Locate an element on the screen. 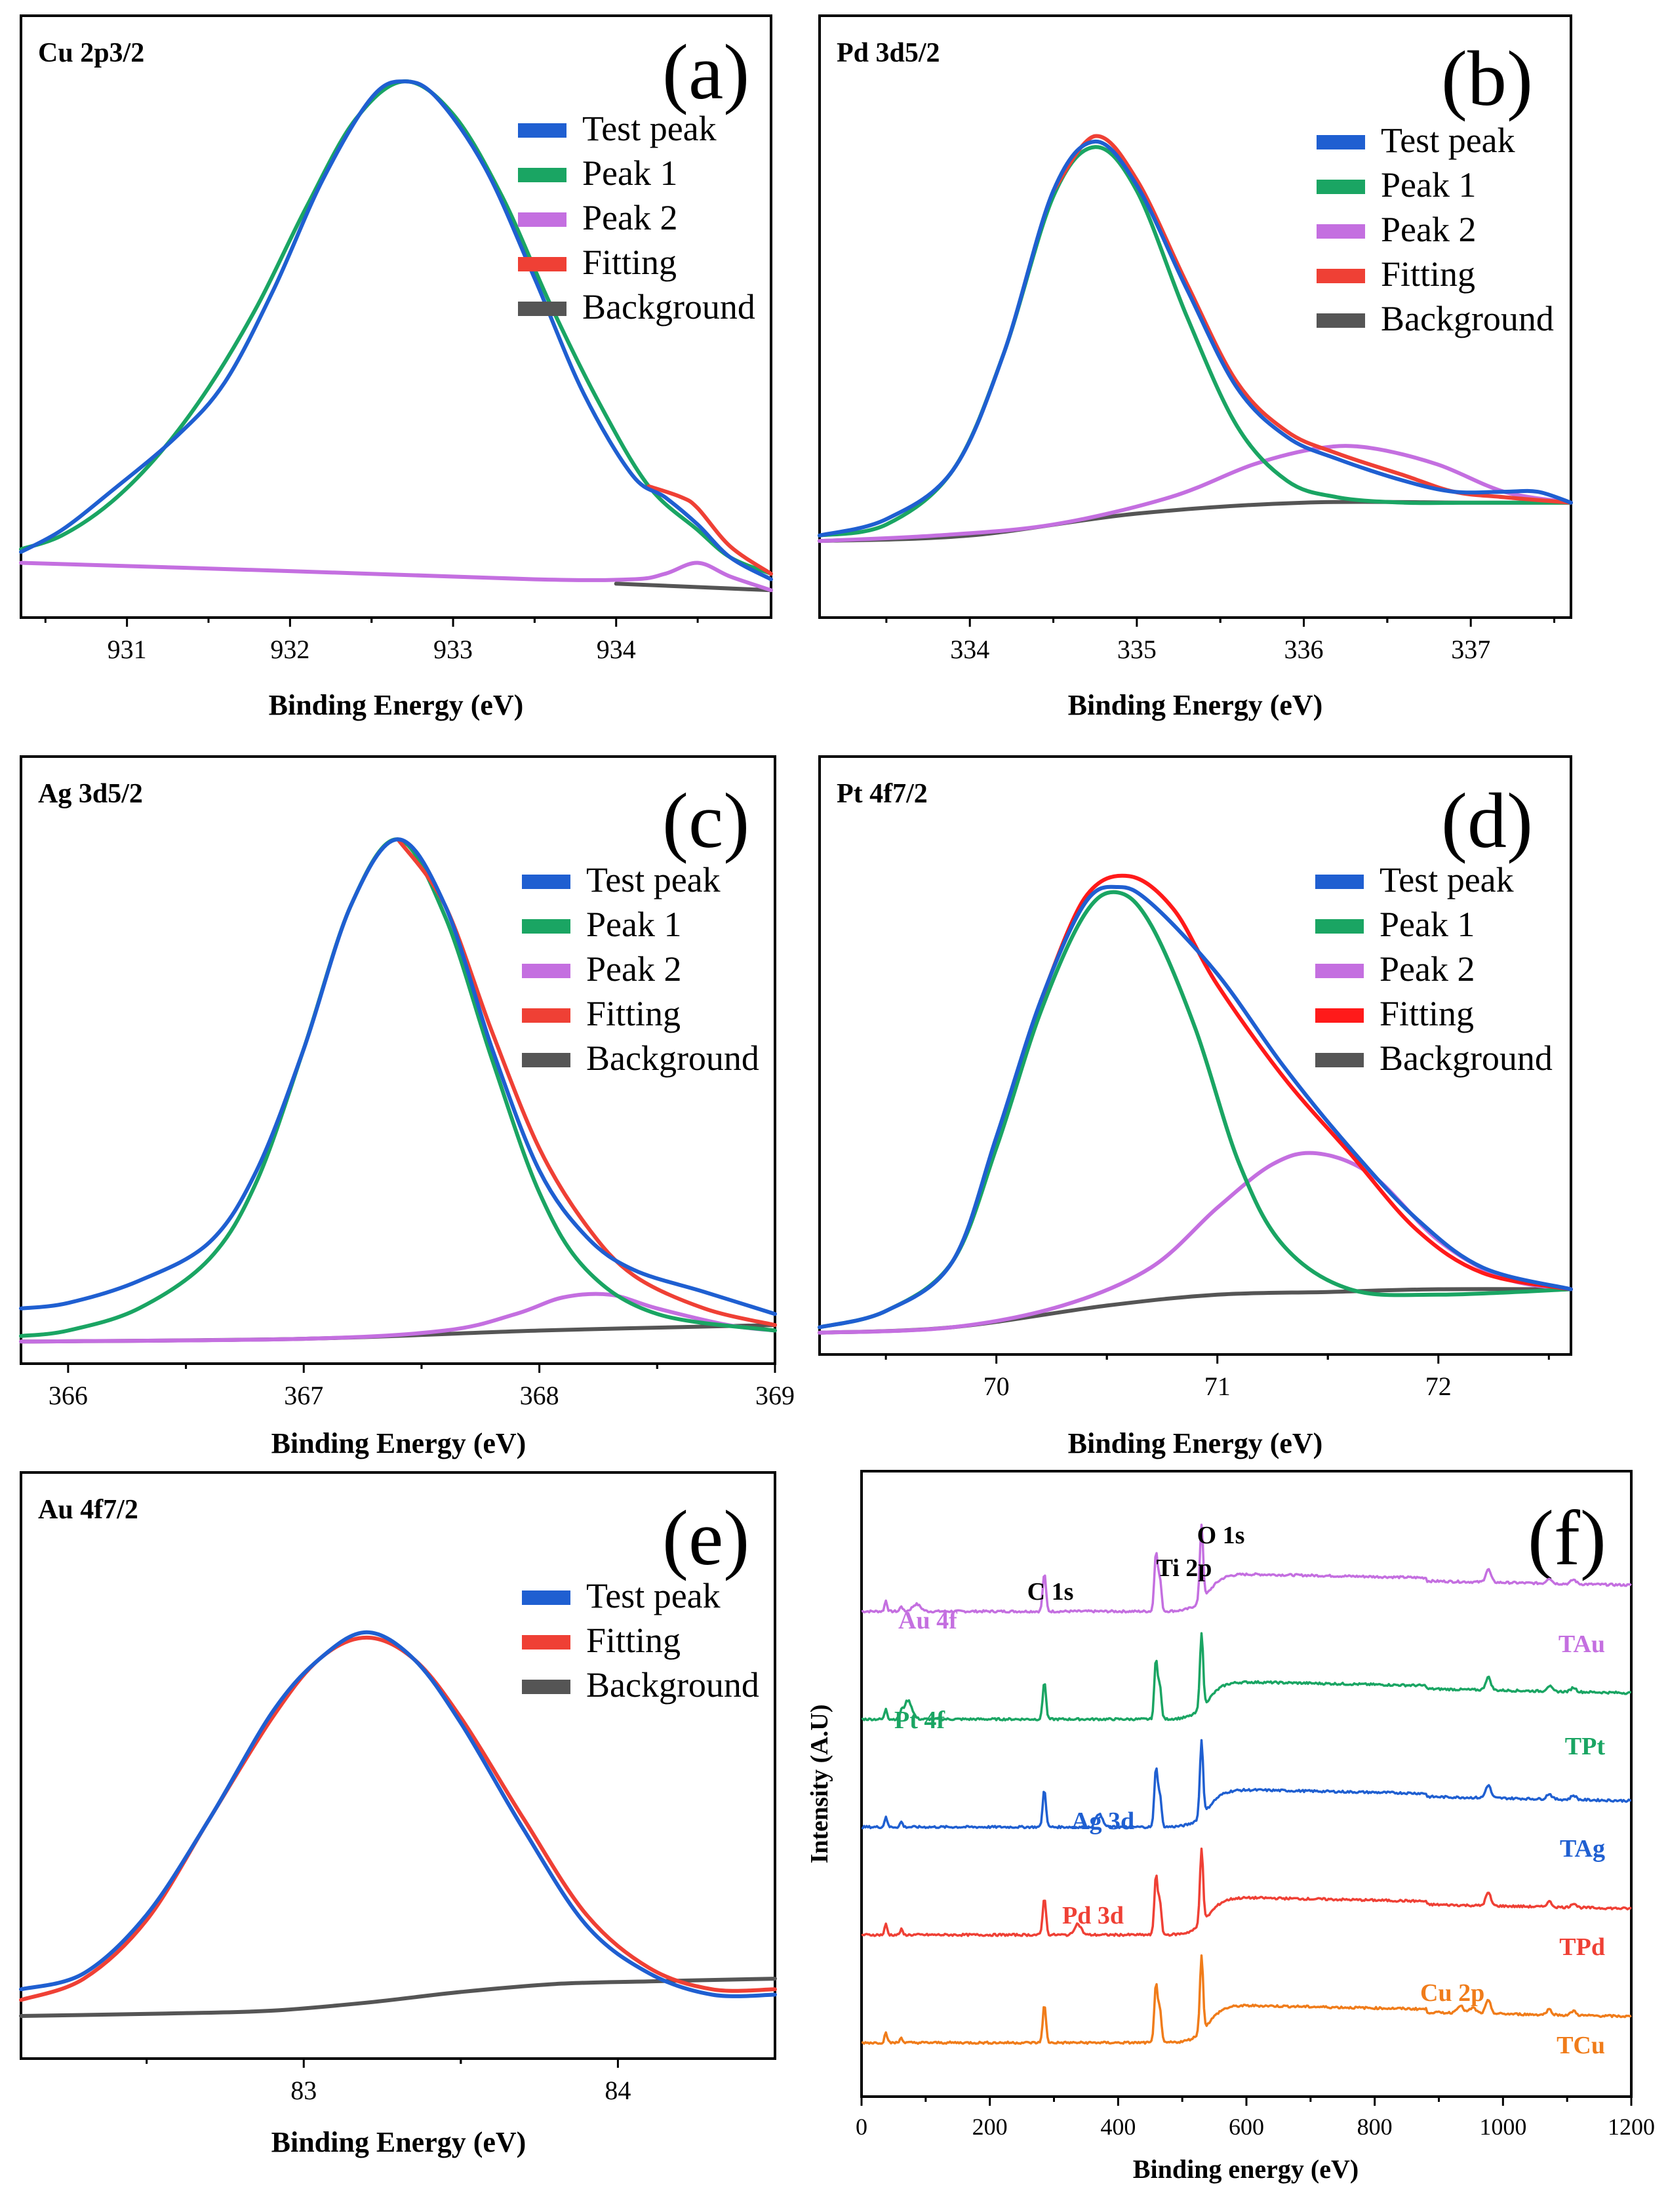 The height and width of the screenshot is (2212, 1668). panel-b-frame is located at coordinates (1195, 316).